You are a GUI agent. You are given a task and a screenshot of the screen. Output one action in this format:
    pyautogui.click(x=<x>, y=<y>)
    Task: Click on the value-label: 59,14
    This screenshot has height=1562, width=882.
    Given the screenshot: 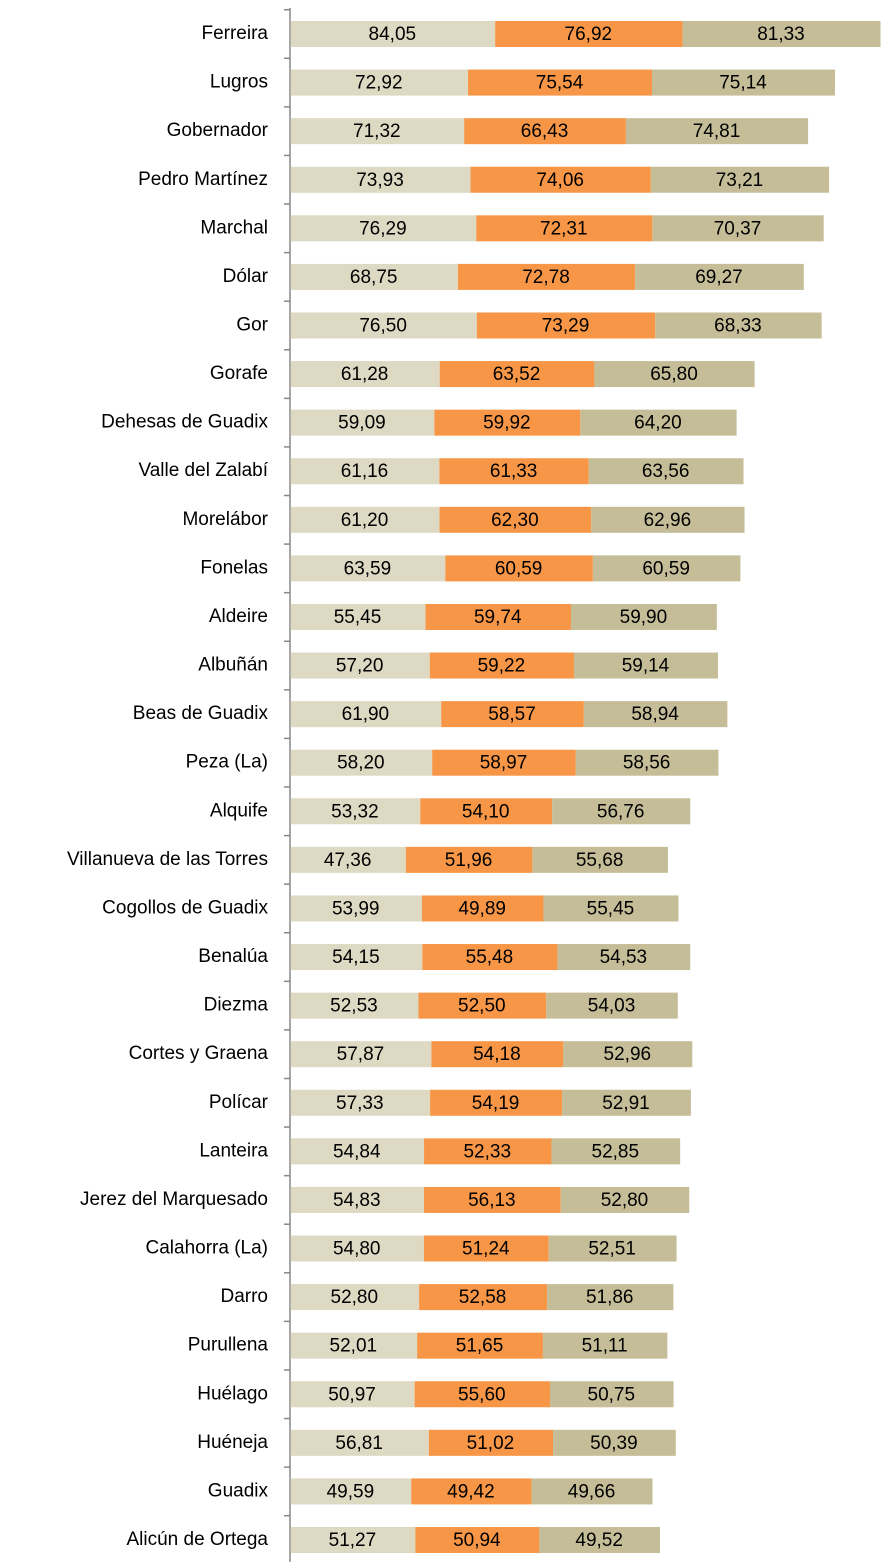 What is the action you would take?
    pyautogui.click(x=646, y=666)
    